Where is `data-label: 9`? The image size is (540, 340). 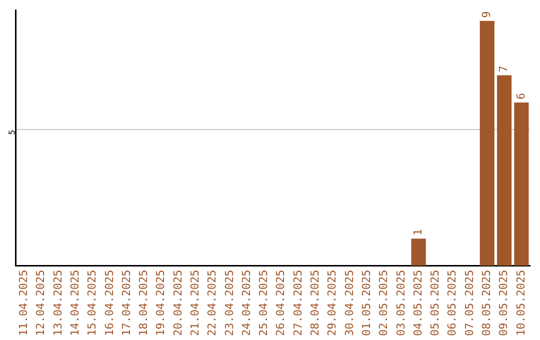 data-label: 9 is located at coordinates (486, 14).